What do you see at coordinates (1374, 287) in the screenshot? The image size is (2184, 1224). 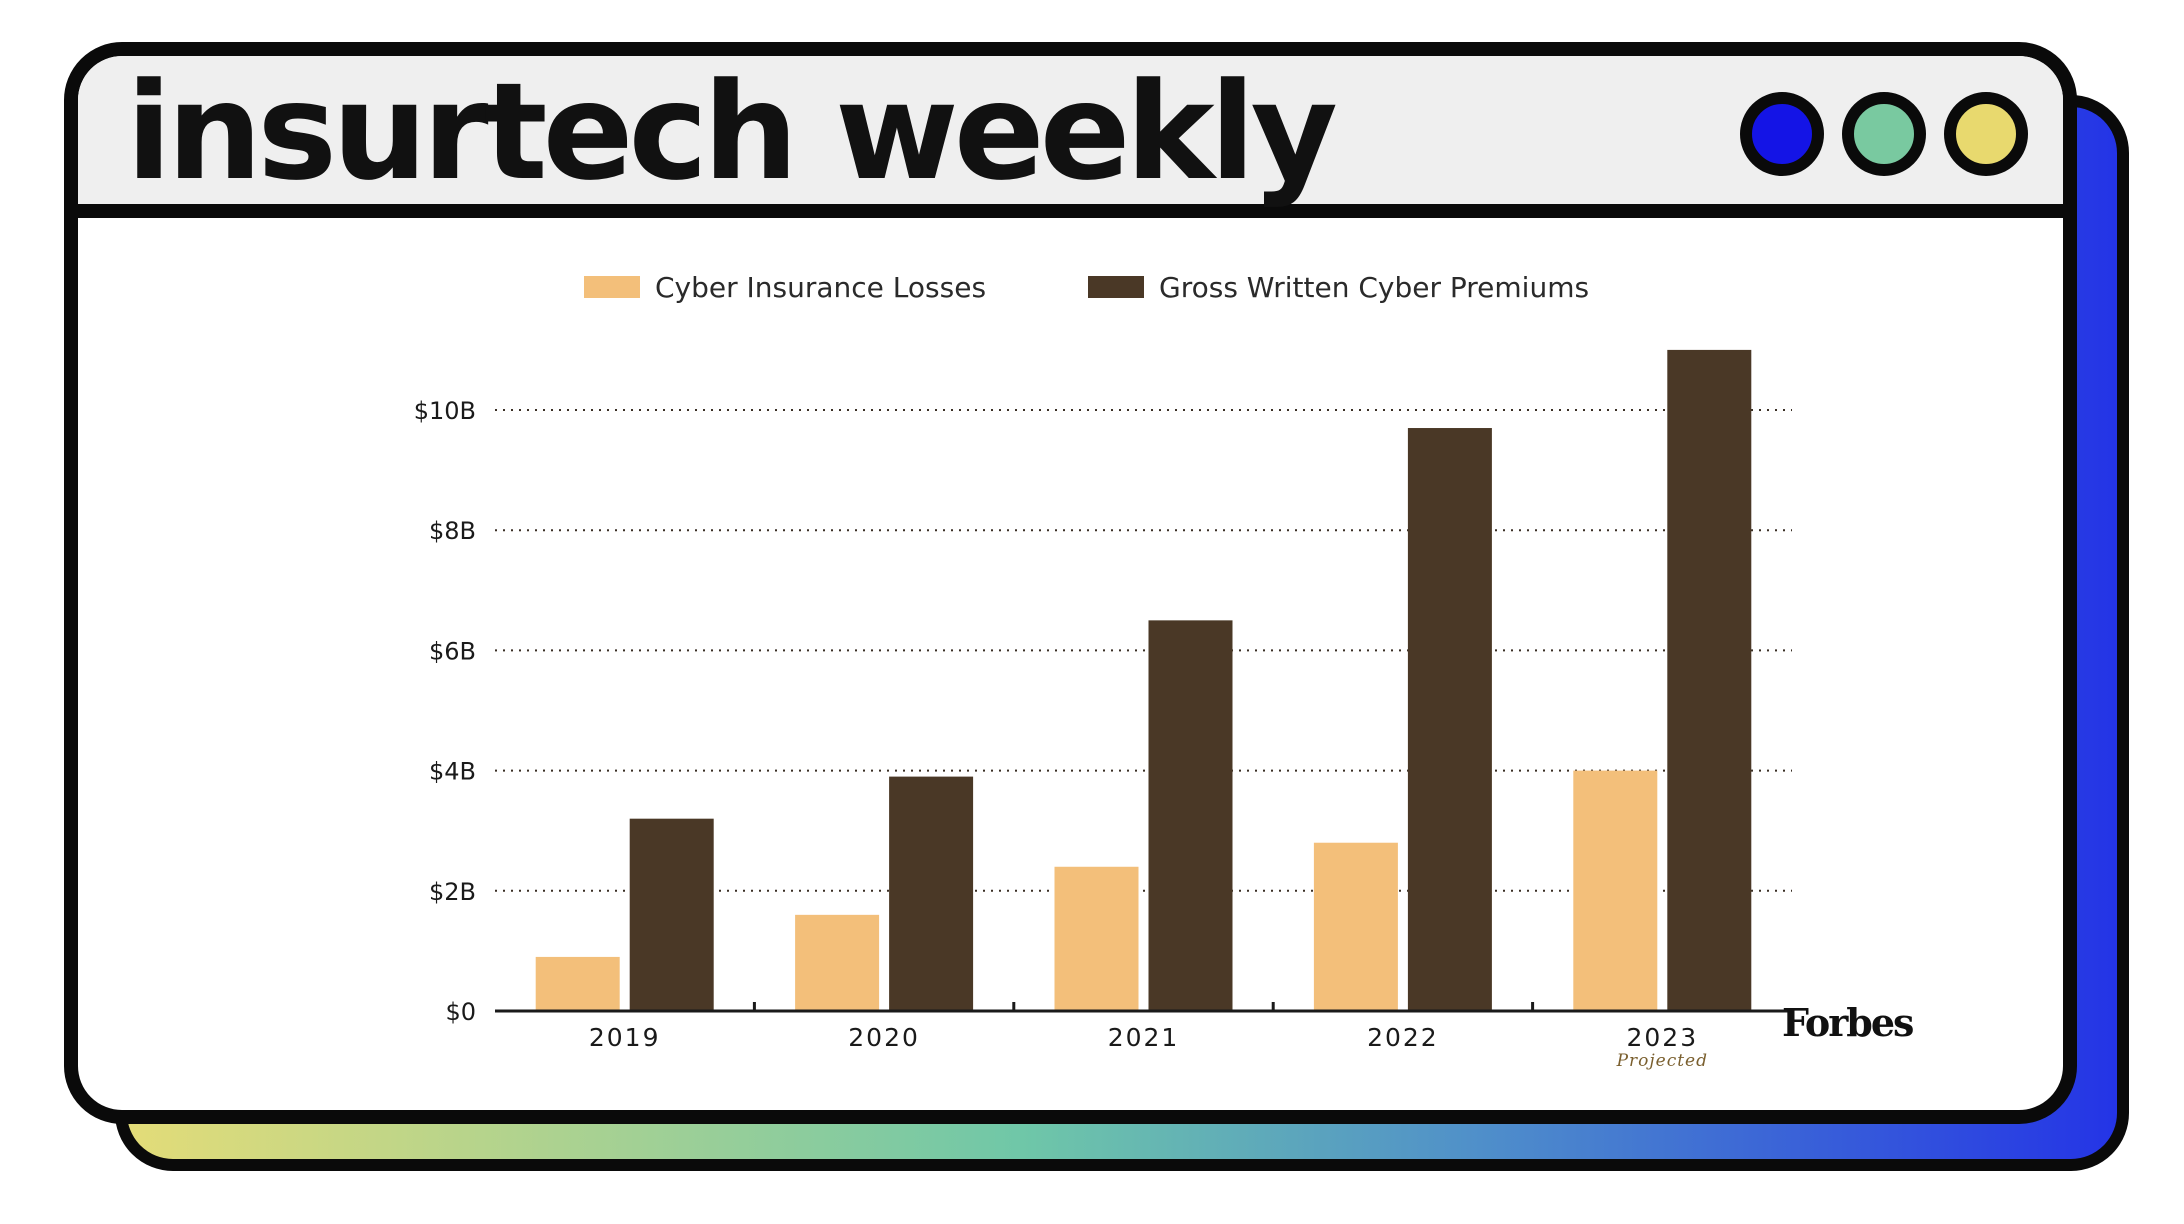 I see `legend-label: Gross Written Cyber Premiums` at bounding box center [1374, 287].